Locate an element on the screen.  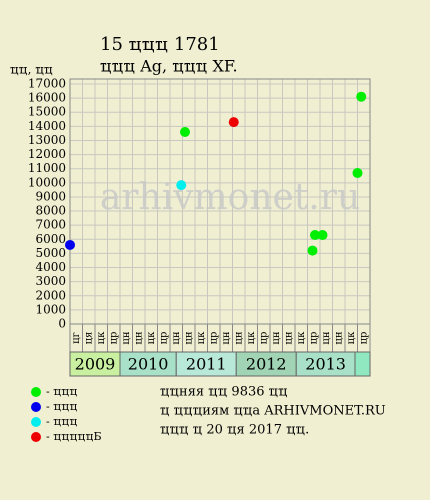
y-tick-label: 0 is located at coordinates (62, 324).